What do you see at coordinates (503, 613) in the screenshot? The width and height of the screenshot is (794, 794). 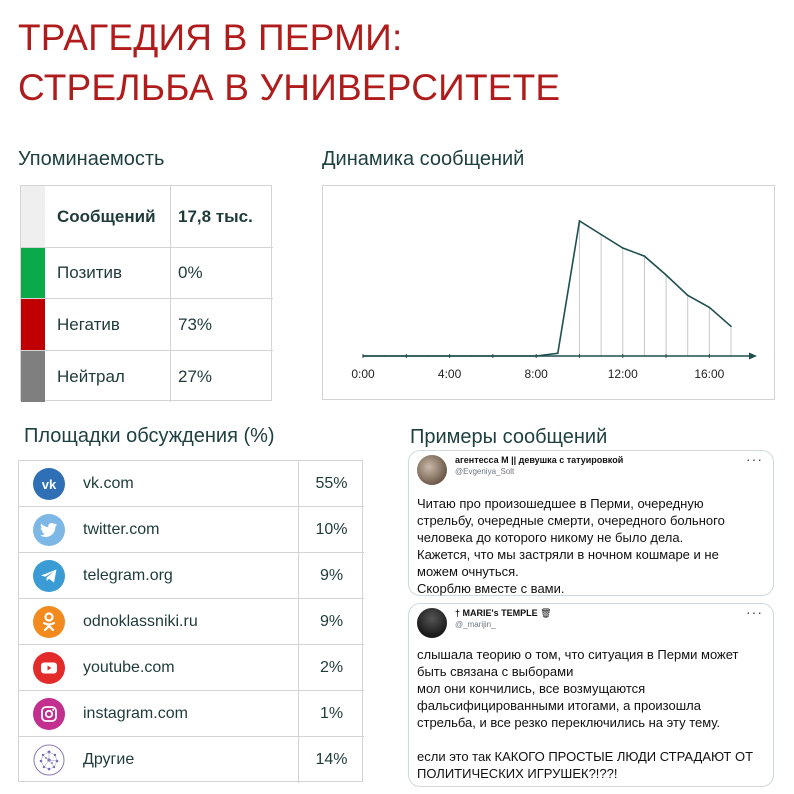 I see `tweet-author-name: † MARIE's TEMPLE 🗑` at bounding box center [503, 613].